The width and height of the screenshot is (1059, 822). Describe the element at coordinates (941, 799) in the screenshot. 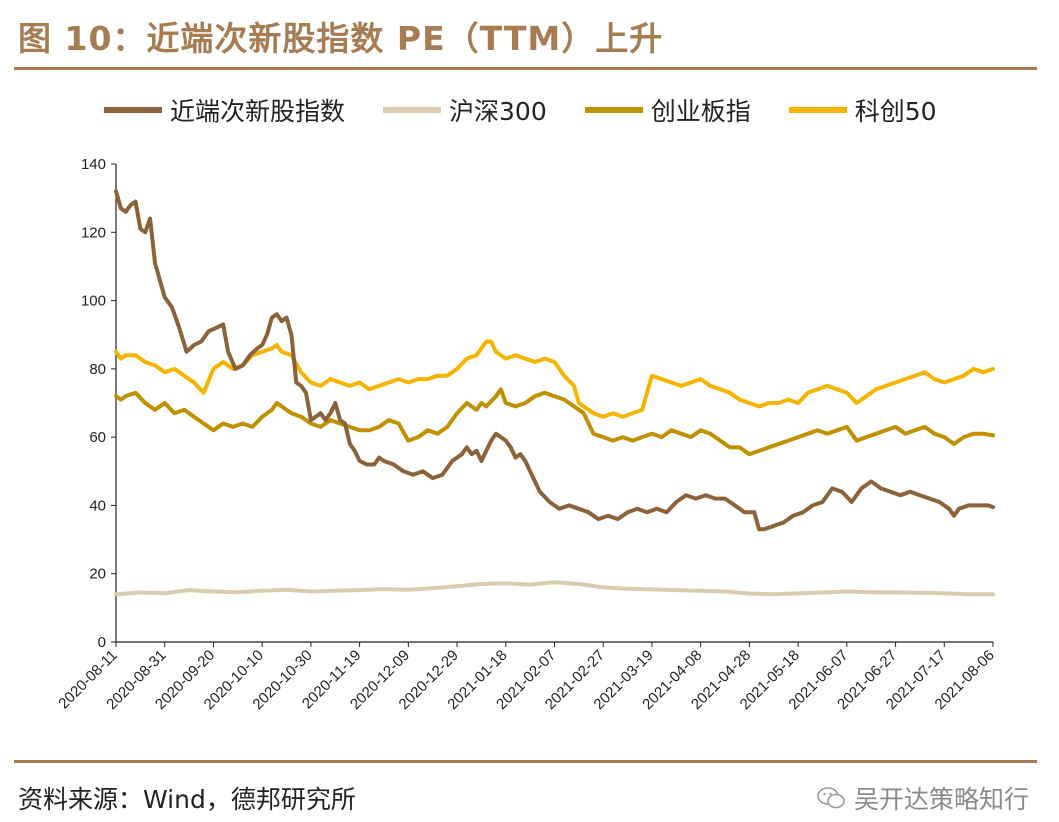

I see `watermark-text: 吴开达策略知行` at that location.